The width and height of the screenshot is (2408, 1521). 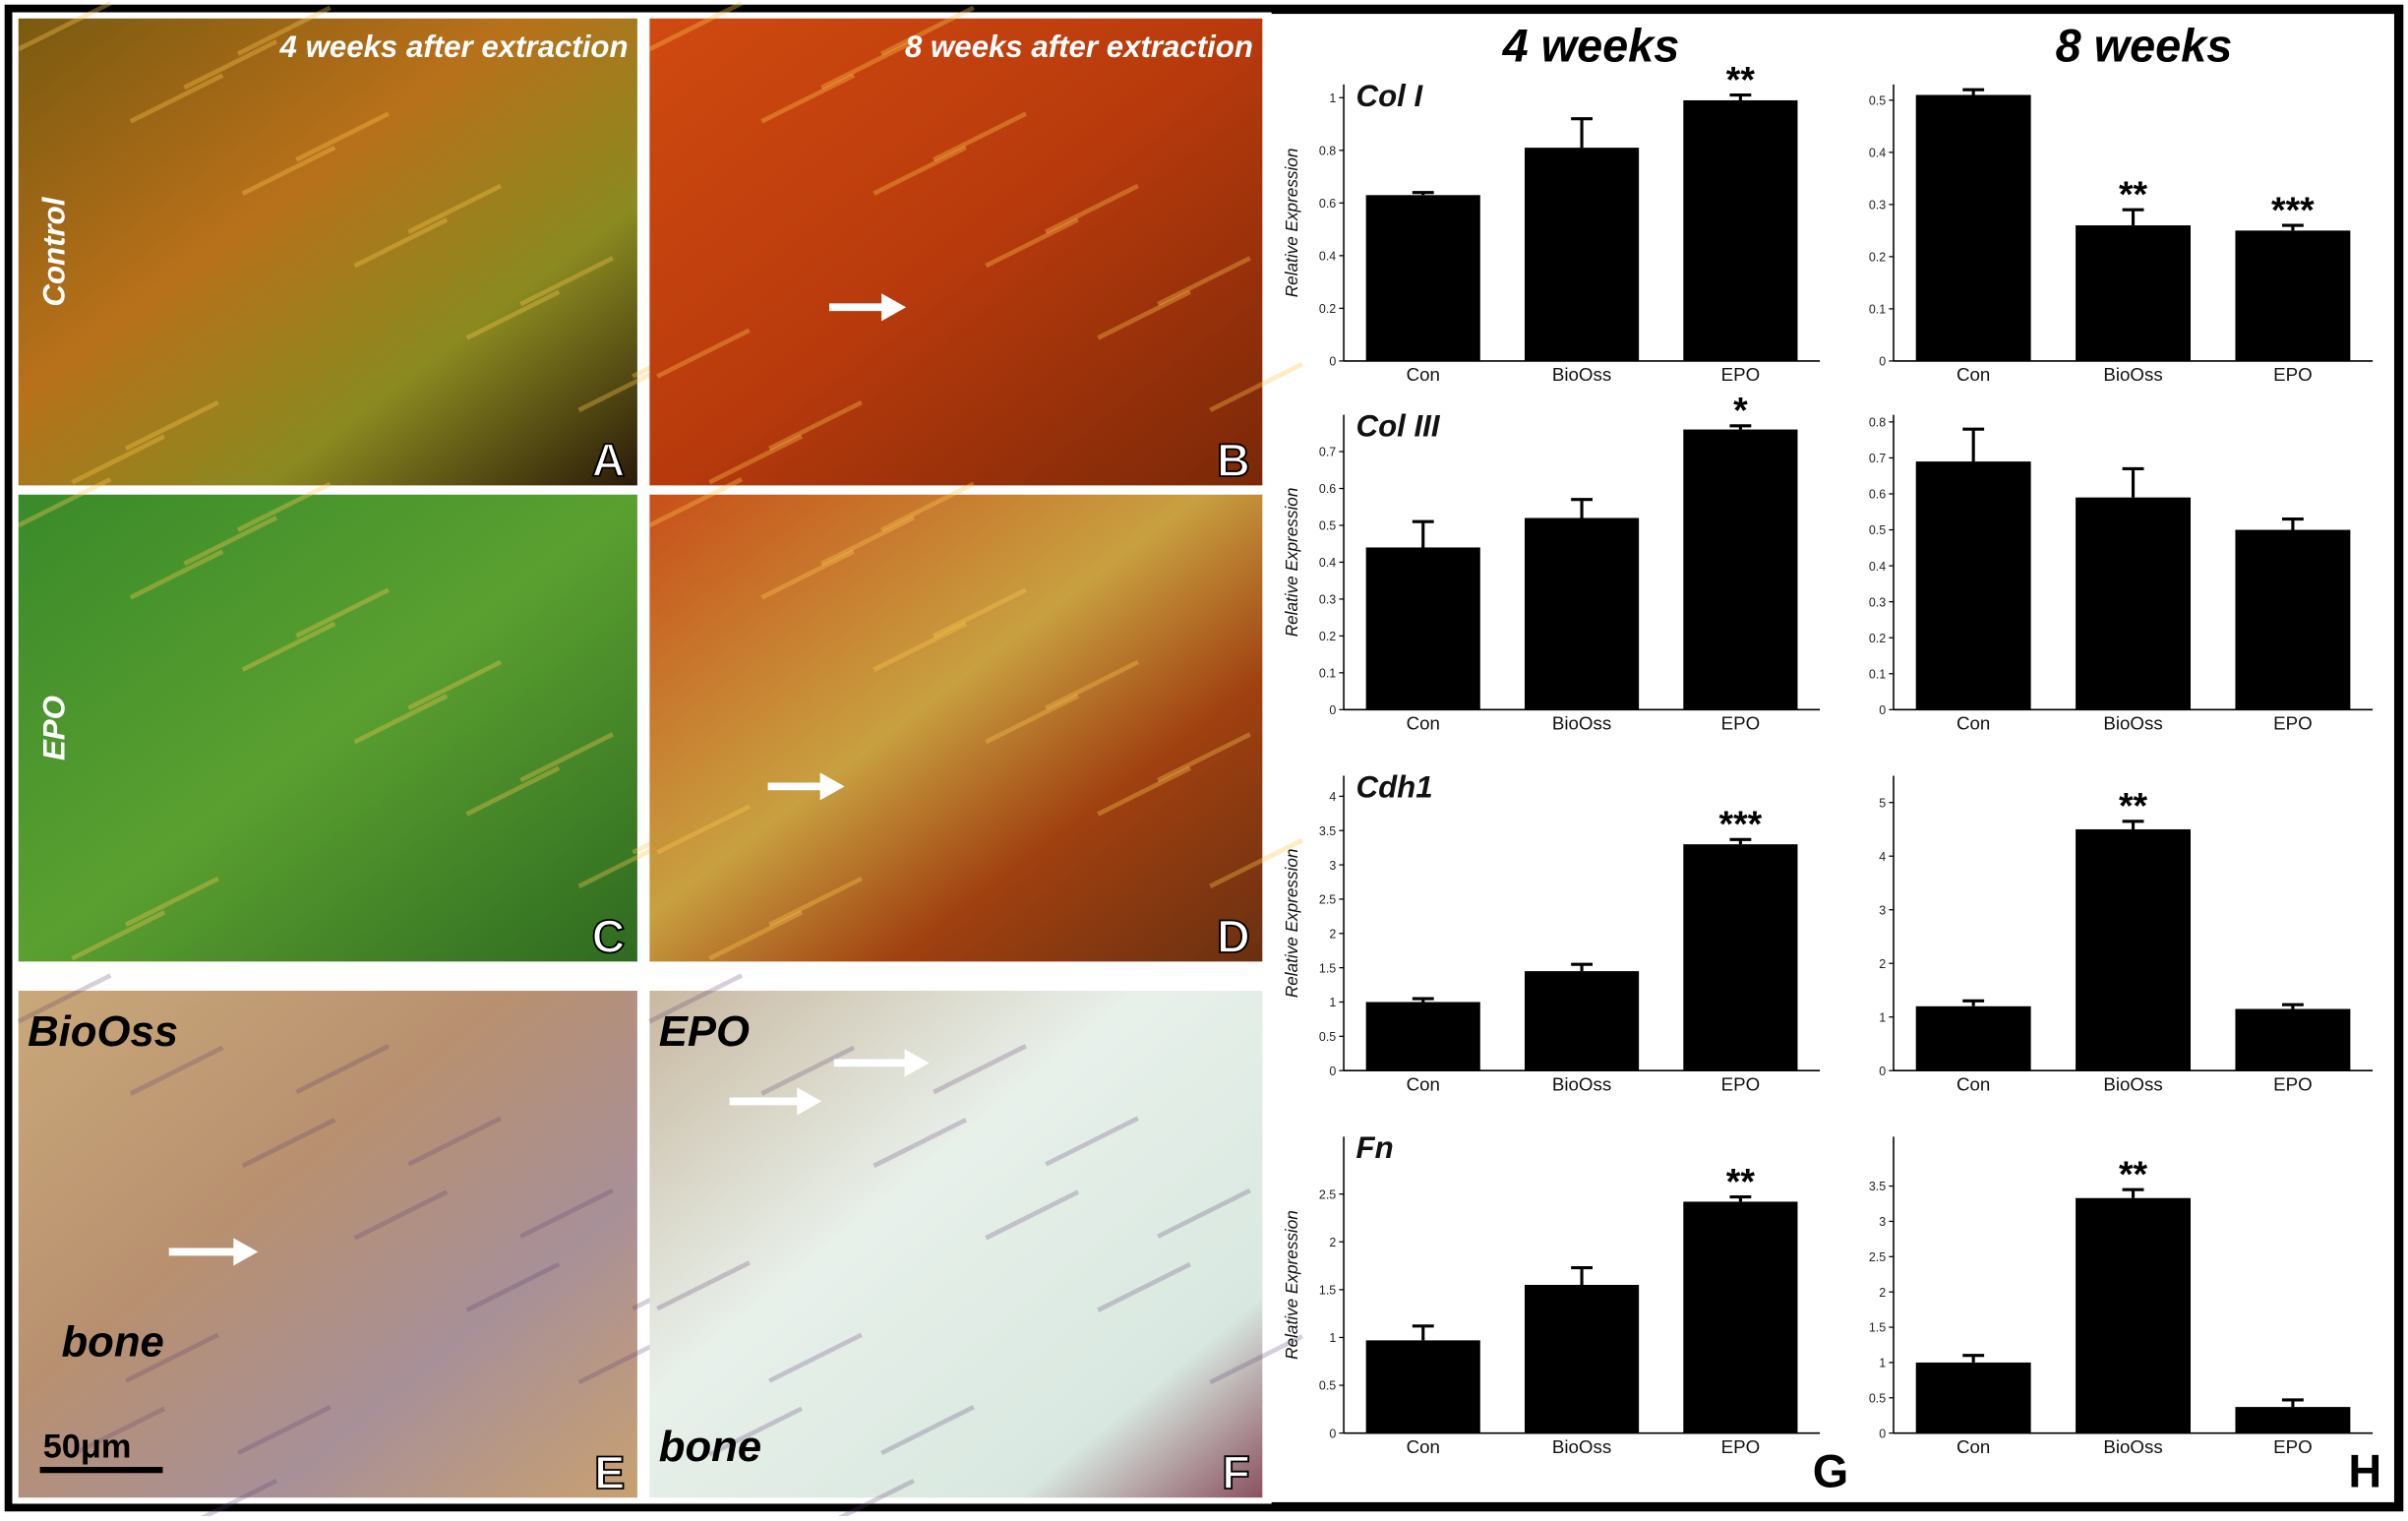 What do you see at coordinates (1581, 724) in the screenshot?
I see `x-tick-label: BioOss` at bounding box center [1581, 724].